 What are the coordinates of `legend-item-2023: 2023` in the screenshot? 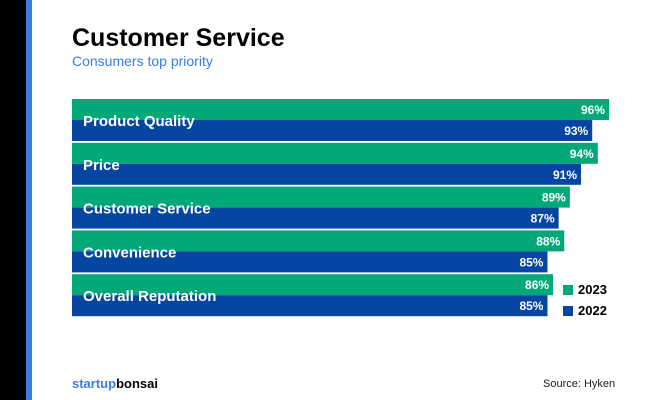 It's located at (585, 289).